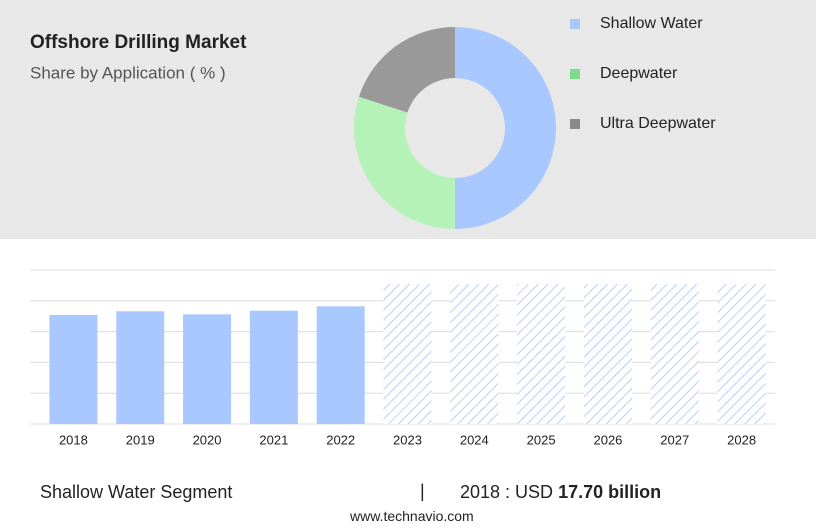 This screenshot has height=528, width=816. Describe the element at coordinates (541, 439) in the screenshot. I see `x-tick-label: 2025` at that location.